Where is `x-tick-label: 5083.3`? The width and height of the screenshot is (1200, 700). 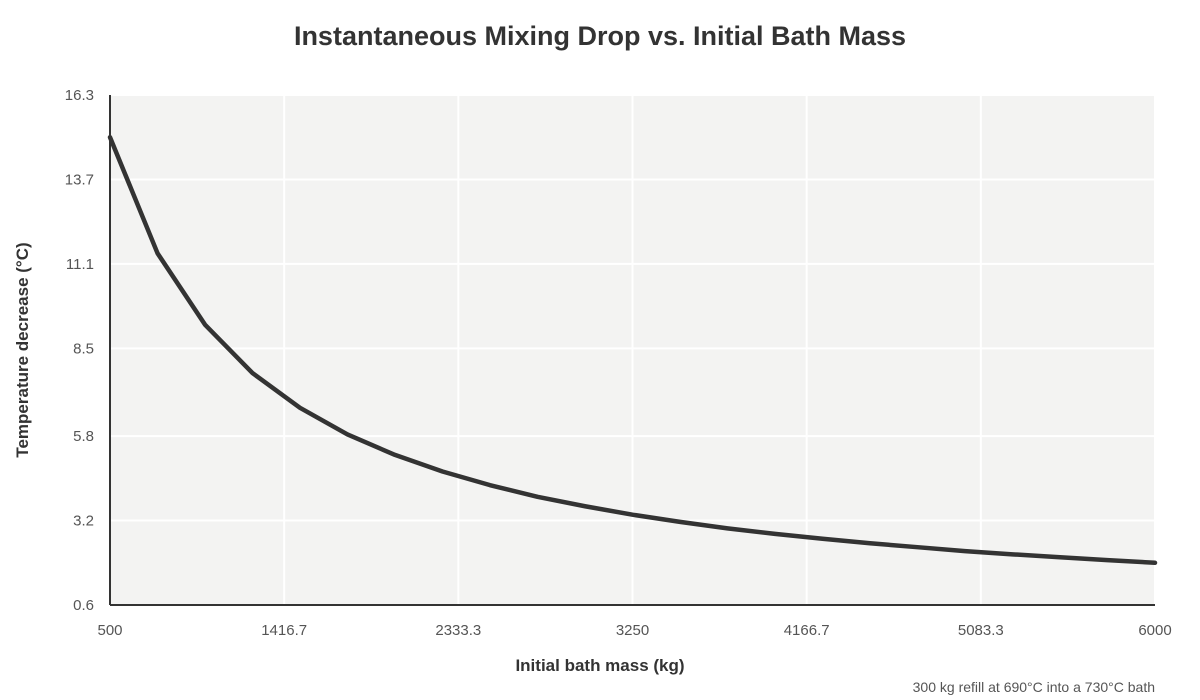
x-tick-label: 5083.3 is located at coordinates (981, 630).